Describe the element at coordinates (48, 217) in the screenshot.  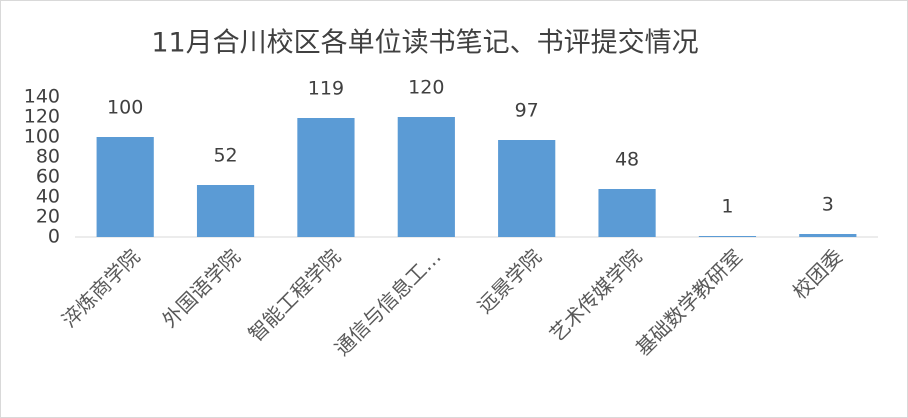
I see `y-tick-label: 20` at that location.